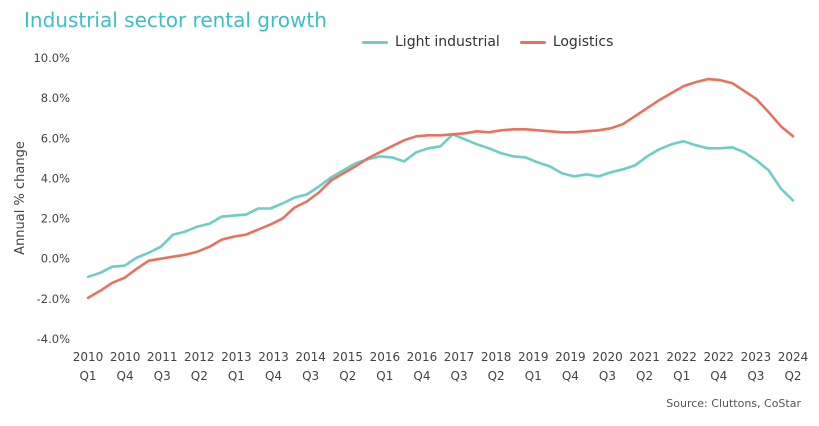 The height and width of the screenshot is (426, 819). What do you see at coordinates (532, 42) in the screenshot?
I see `legend-swatch-logistics` at bounding box center [532, 42].